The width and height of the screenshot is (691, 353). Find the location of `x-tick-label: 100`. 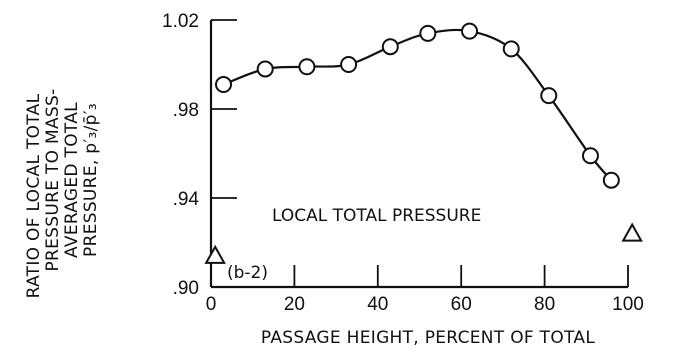

x-tick-label: 100 is located at coordinates (628, 304).